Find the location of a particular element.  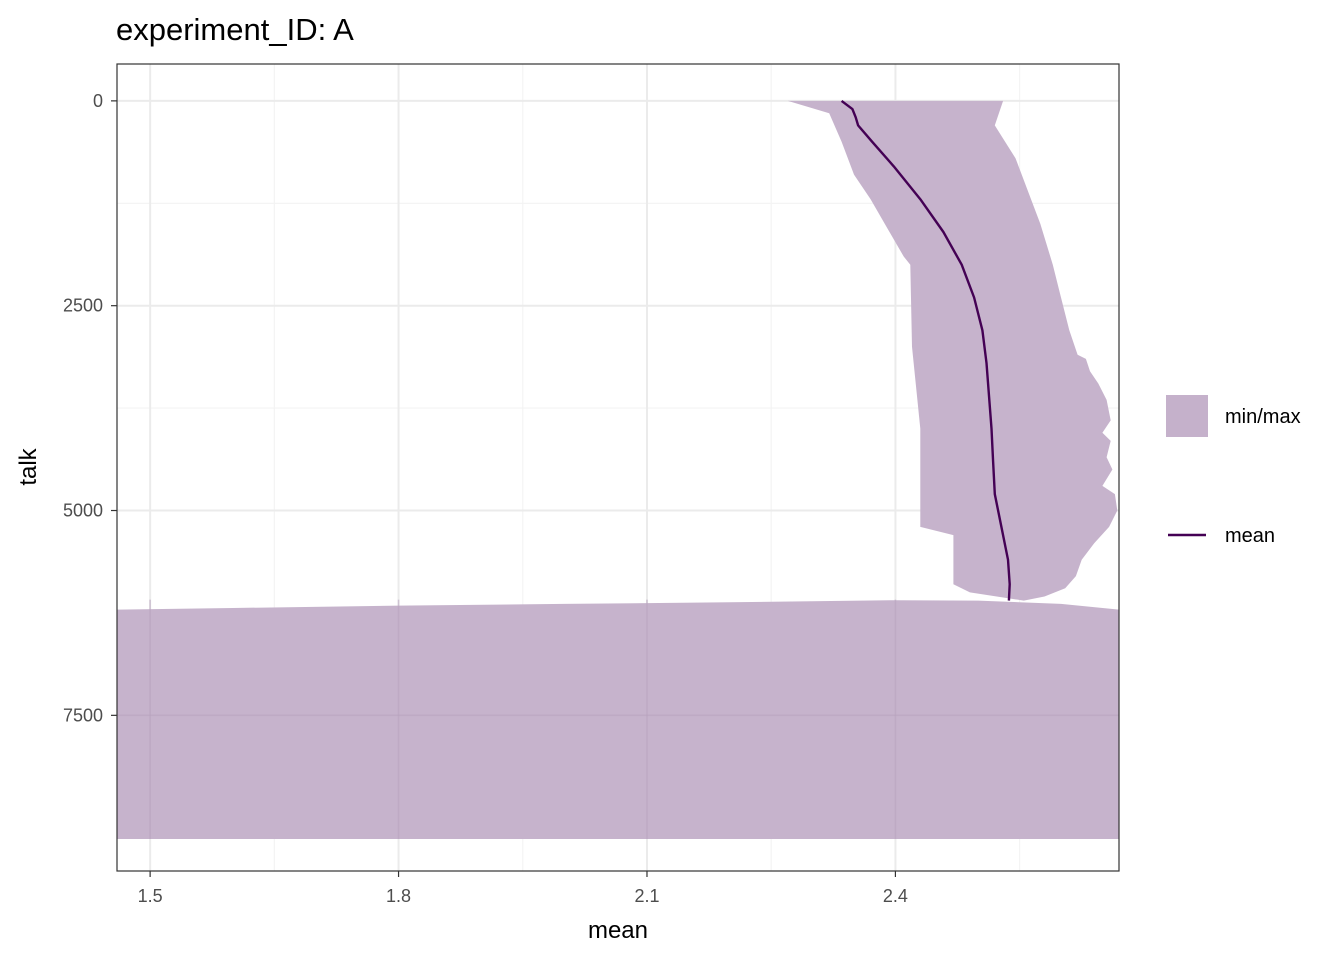

mean-line is located at coordinates (925, 350).